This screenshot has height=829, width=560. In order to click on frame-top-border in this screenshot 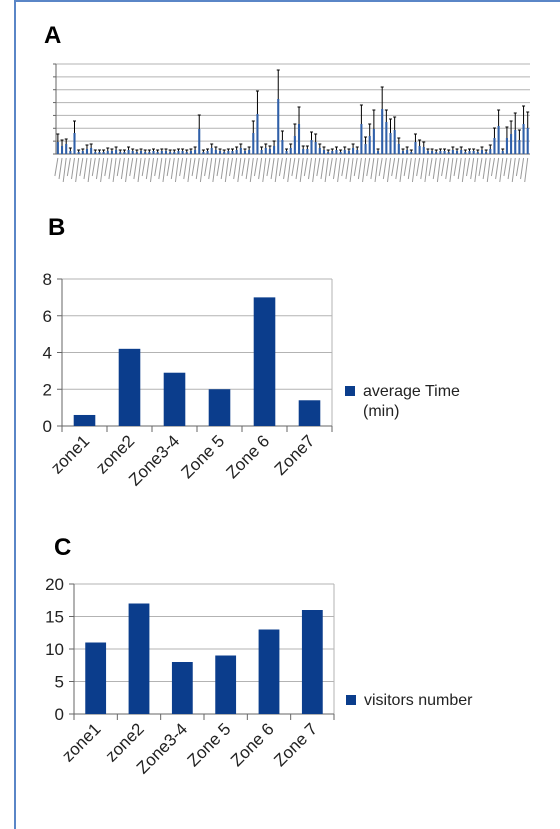, I will do `click(287, 1)`.